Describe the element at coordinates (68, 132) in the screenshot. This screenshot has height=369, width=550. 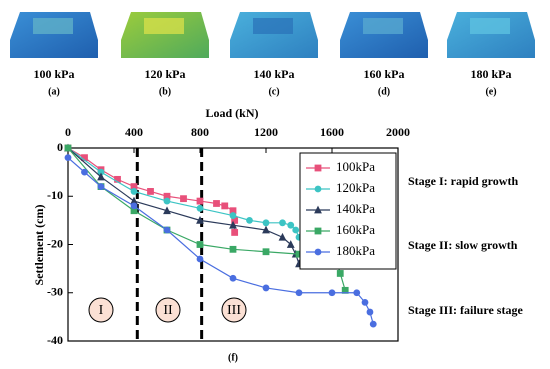
I see `x-tick-label: 0` at that location.